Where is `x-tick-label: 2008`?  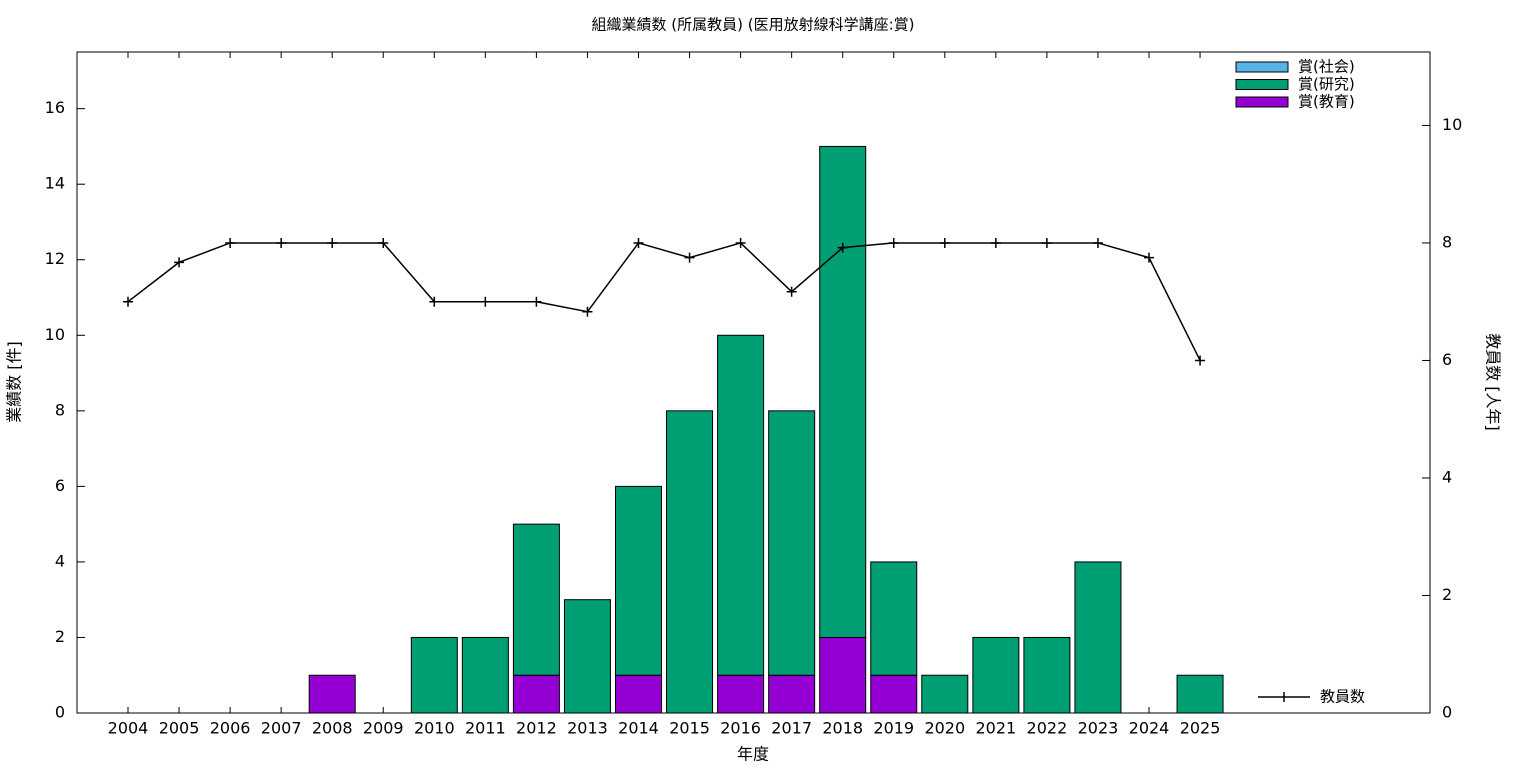
x-tick-label: 2008 is located at coordinates (332, 728).